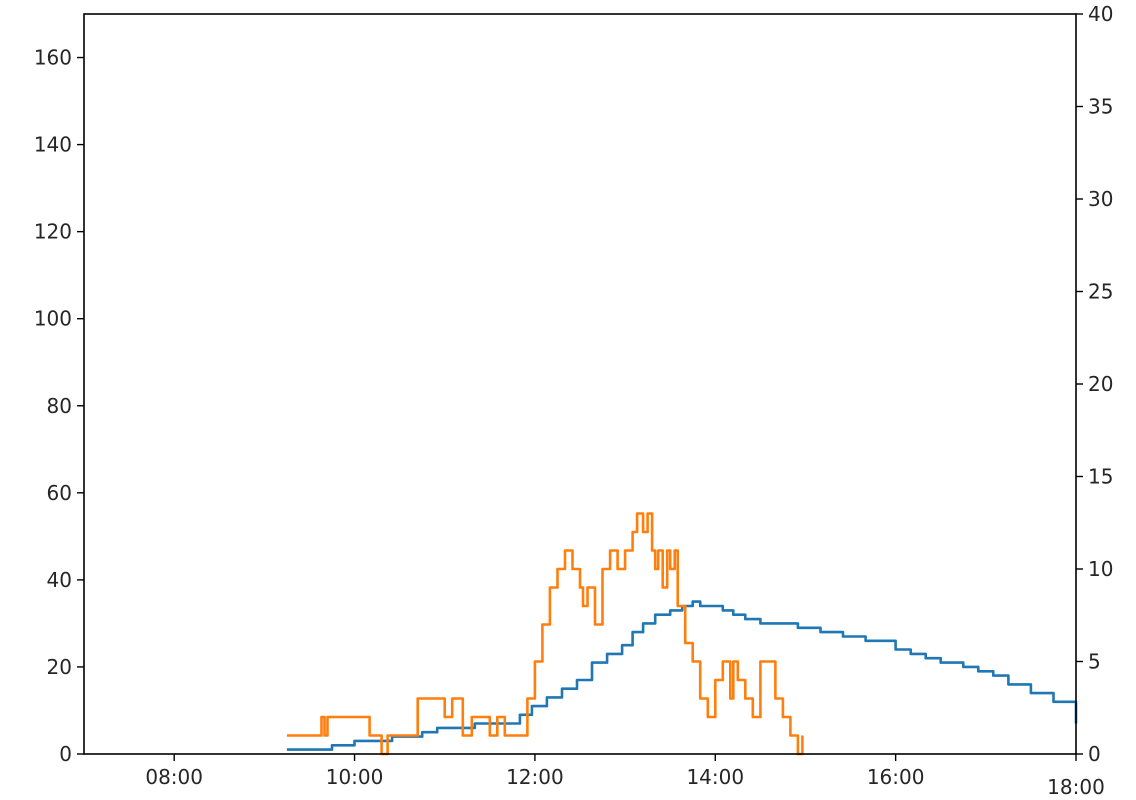 The image size is (1136, 800). What do you see at coordinates (1100, 107) in the screenshot?
I see `y-right-tick-label: 35` at bounding box center [1100, 107].